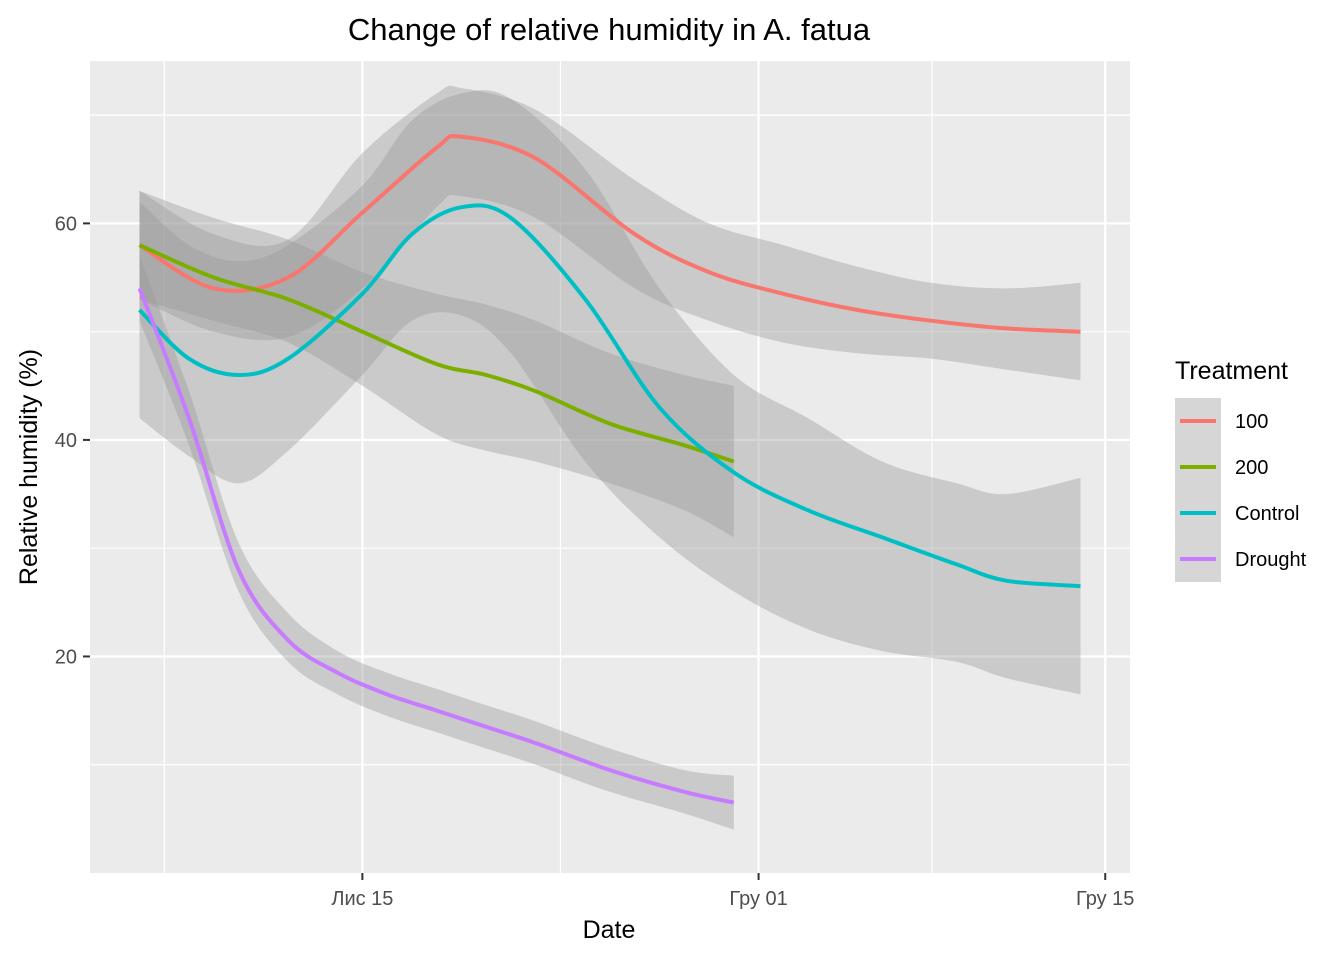 The width and height of the screenshot is (1344, 960). What do you see at coordinates (1271, 560) in the screenshot?
I see `legend-label: Drought` at bounding box center [1271, 560].